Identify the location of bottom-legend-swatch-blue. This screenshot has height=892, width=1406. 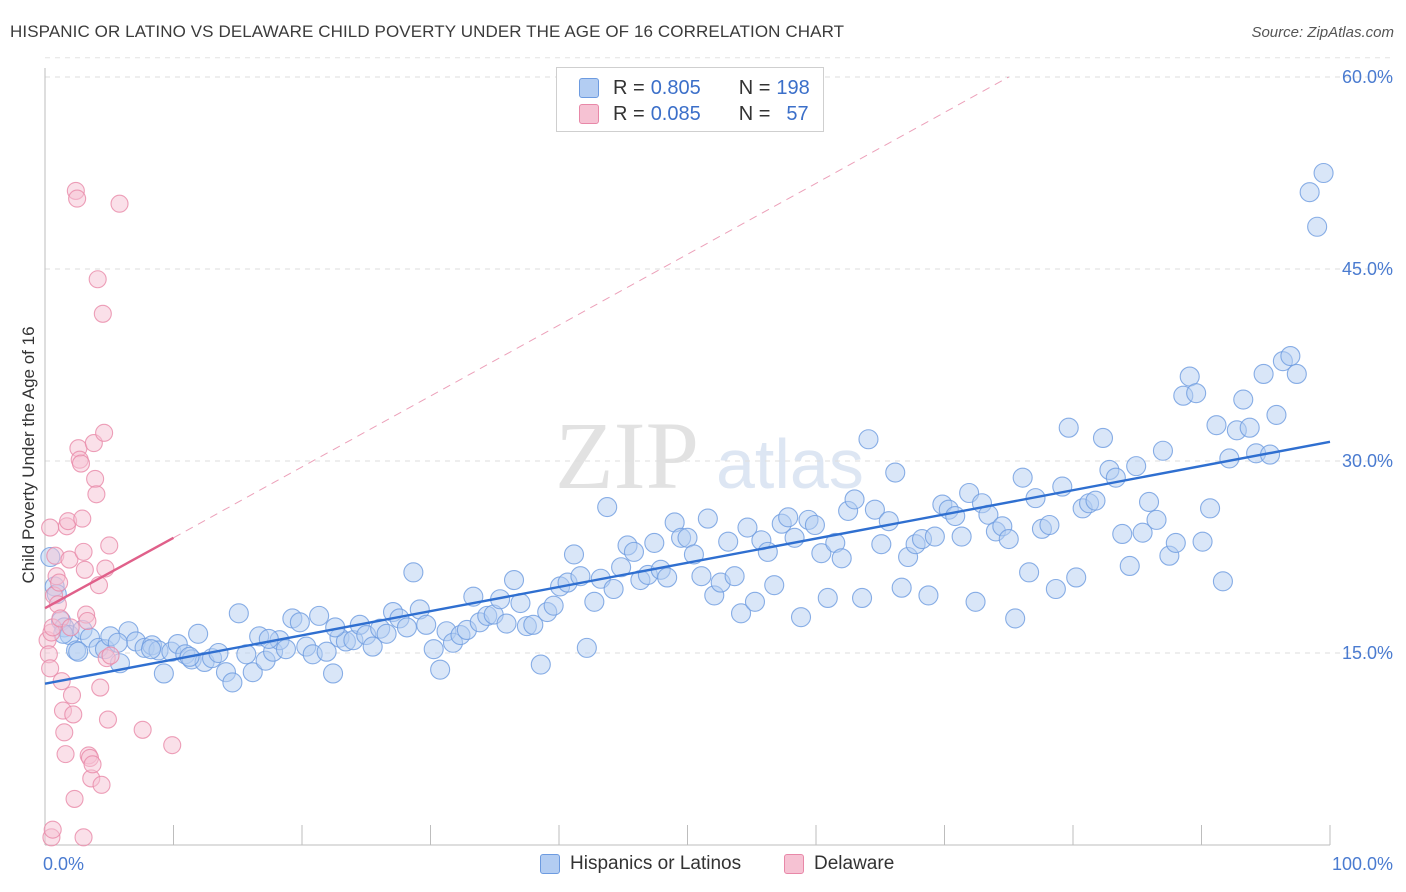
(550, 864).